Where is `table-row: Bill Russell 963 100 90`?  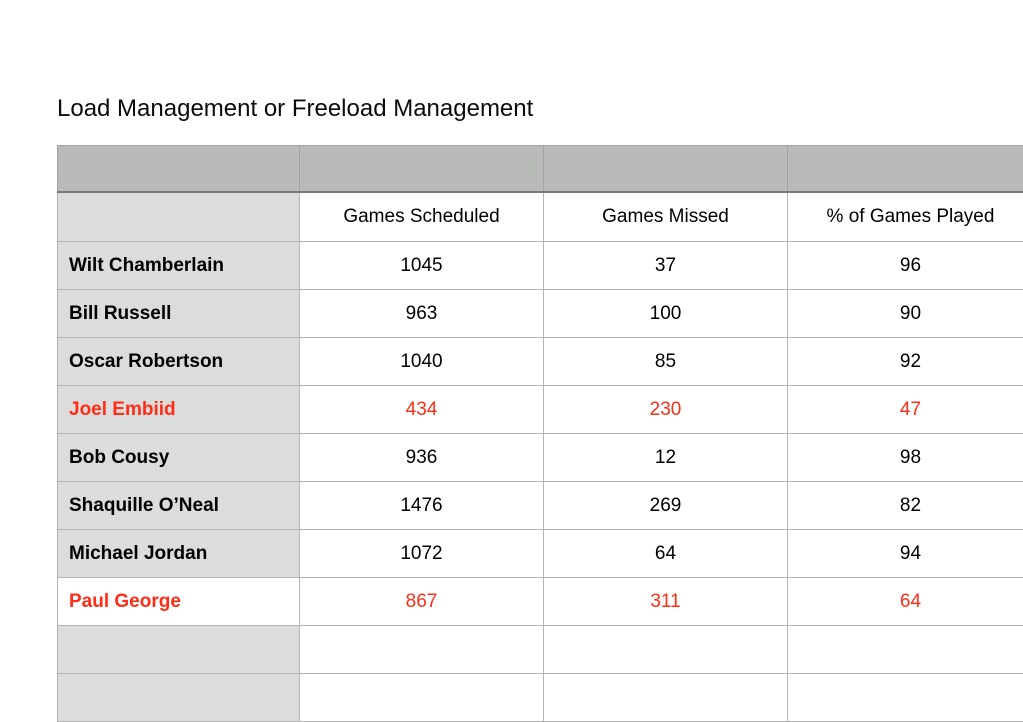
table-row: Bill Russell 963 100 90 is located at coordinates (540, 314).